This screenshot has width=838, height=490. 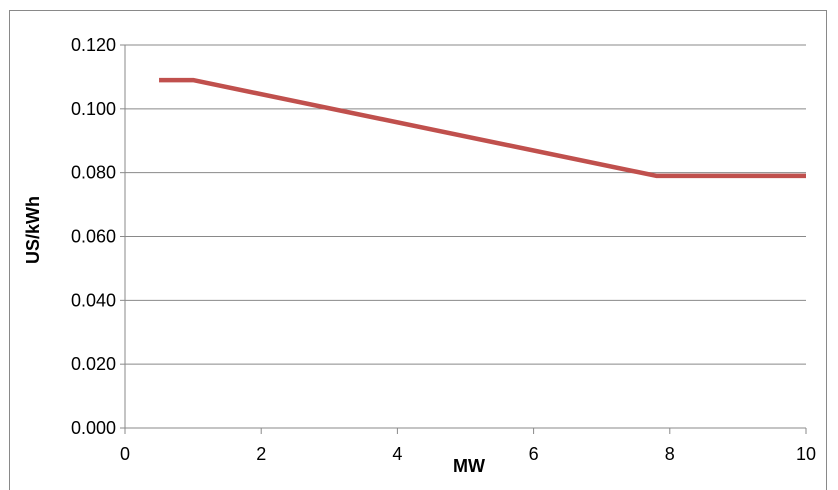 What do you see at coordinates (534, 454) in the screenshot?
I see `x-tick-label: 6` at bounding box center [534, 454].